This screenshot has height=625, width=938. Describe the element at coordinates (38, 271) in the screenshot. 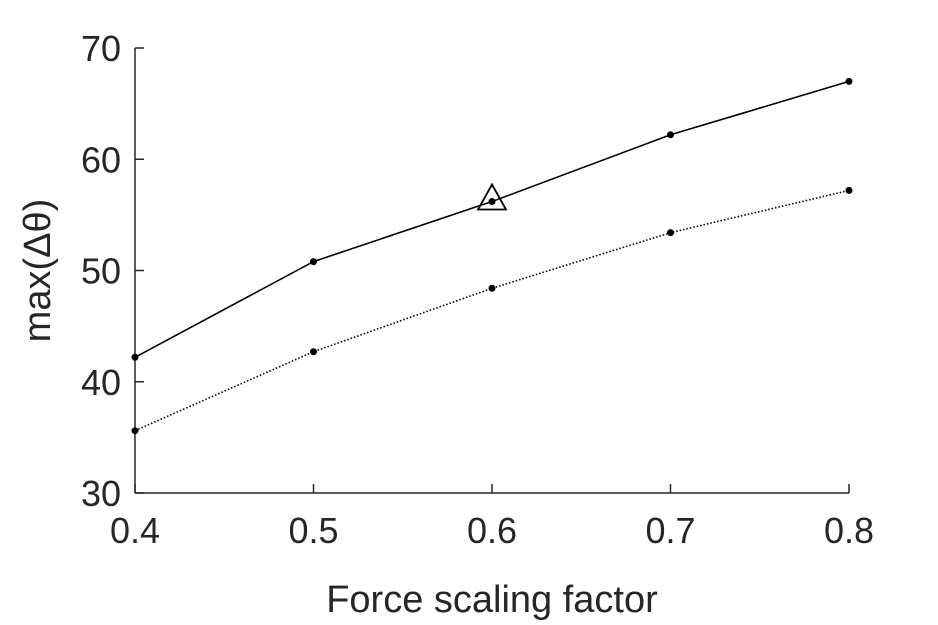

I see `y-axis-label: max(Δθ)` at that location.